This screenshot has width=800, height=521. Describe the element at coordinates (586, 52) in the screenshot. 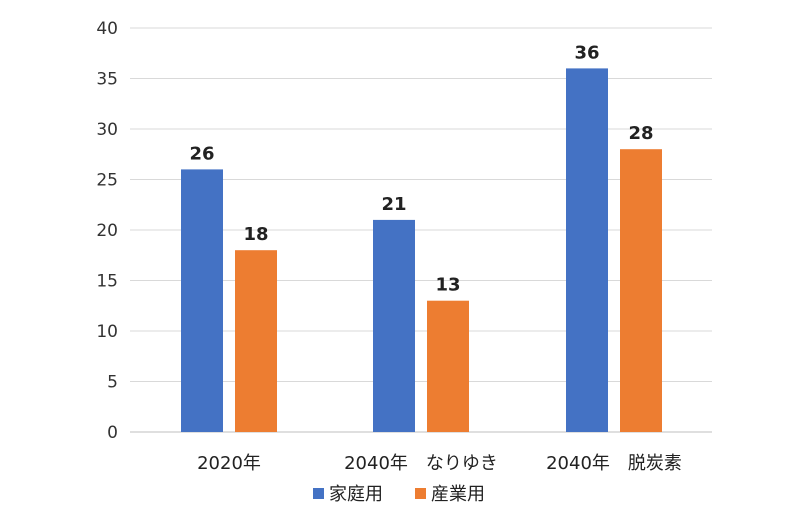

I see `data-label: 36` at that location.